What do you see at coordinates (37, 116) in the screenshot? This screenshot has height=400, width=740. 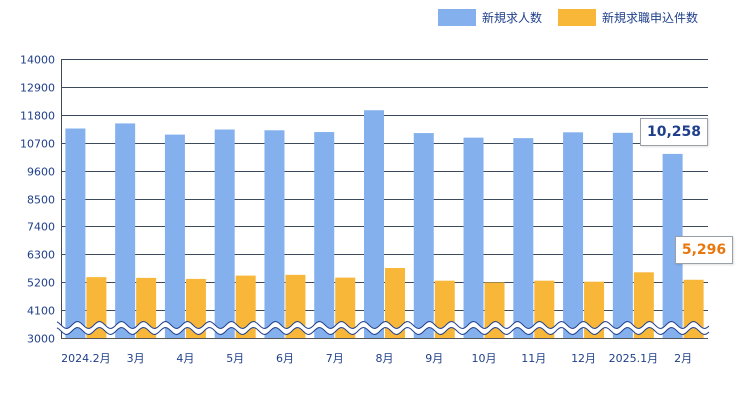 I see `y-tick-label: 11800` at bounding box center [37, 116].